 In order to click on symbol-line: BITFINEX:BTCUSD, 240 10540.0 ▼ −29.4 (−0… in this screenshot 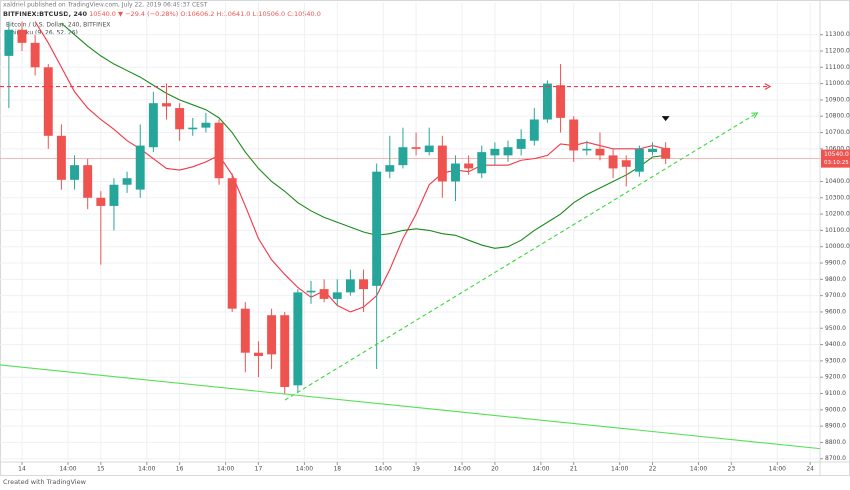, I will do `click(162, 14)`.